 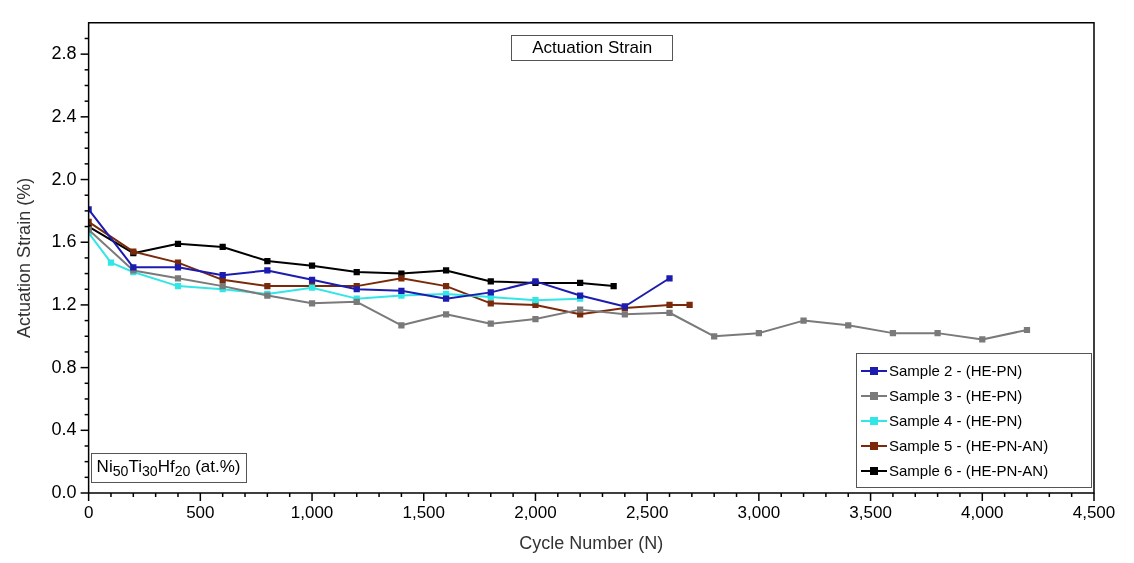 What do you see at coordinates (956, 395) in the screenshot?
I see `legend-label: Sample 3 - (HE-PN)` at bounding box center [956, 395].